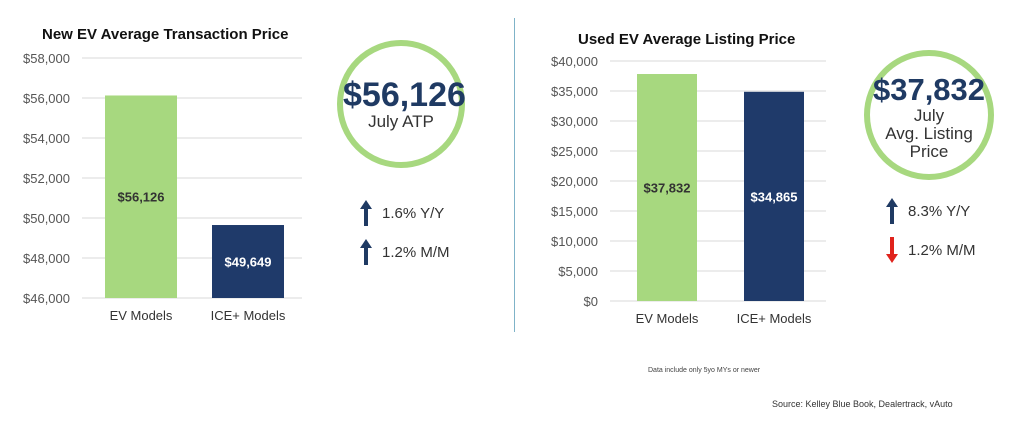 The width and height of the screenshot is (1024, 428). What do you see at coordinates (574, 241) in the screenshot?
I see `y-tick-label: $10,000` at bounding box center [574, 241].